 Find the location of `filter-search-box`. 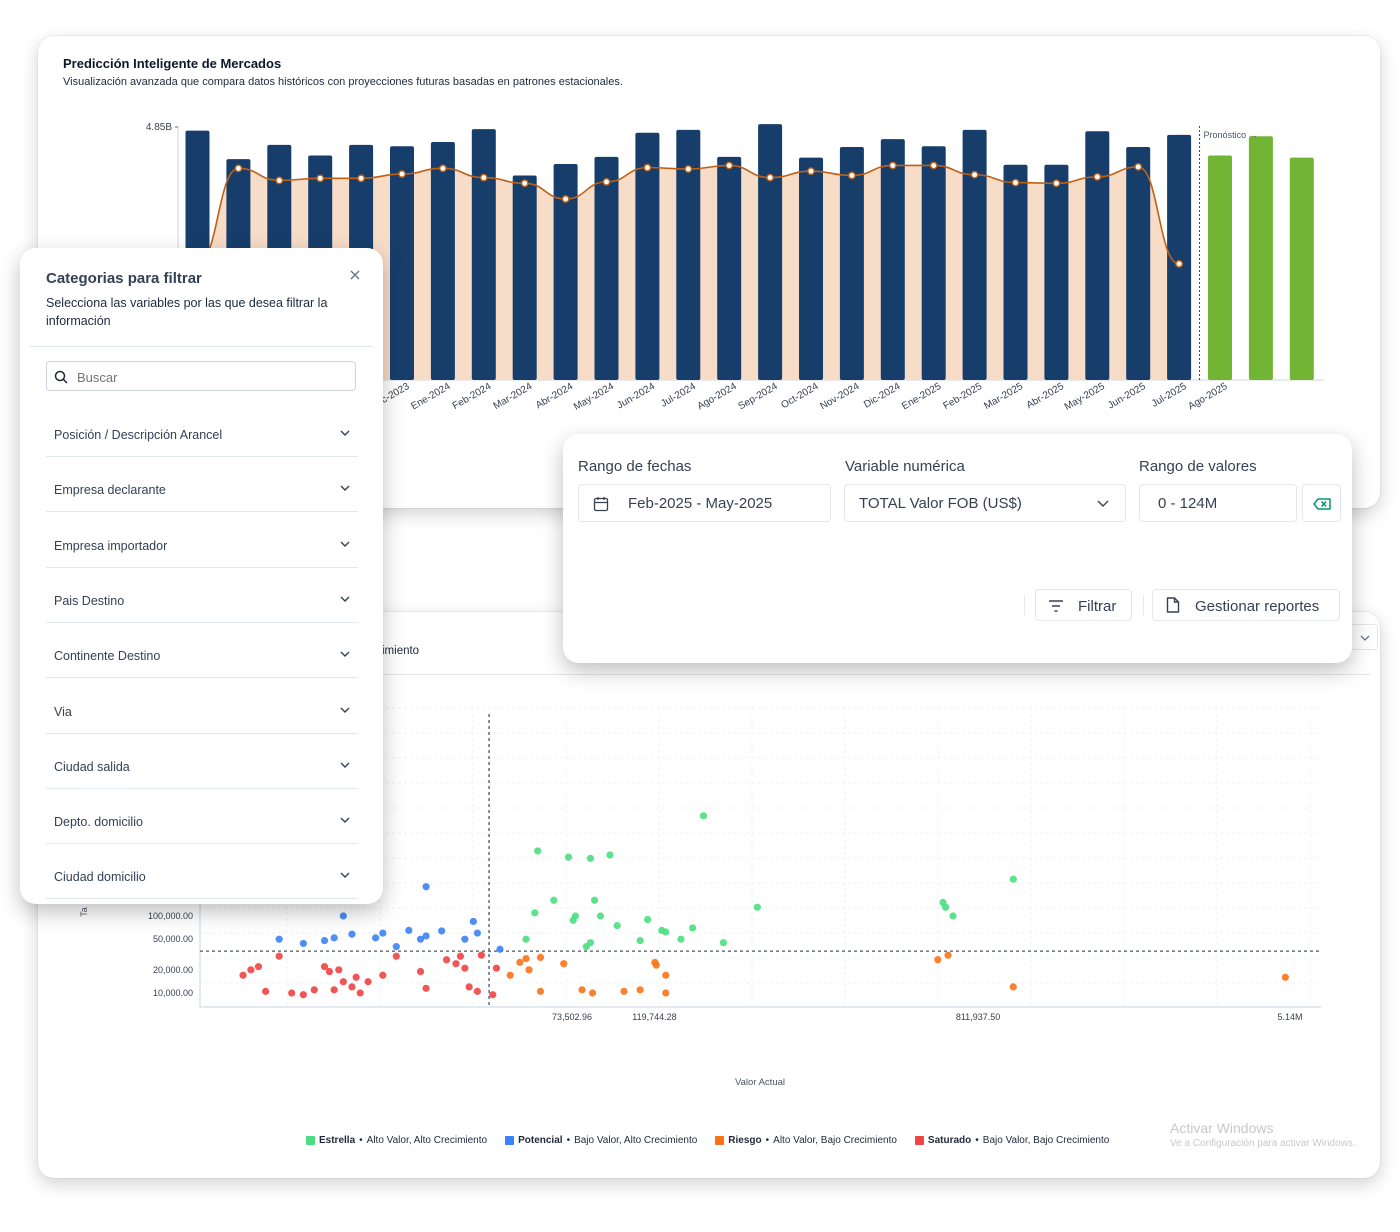

filter-search-box is located at coordinates (201, 376).